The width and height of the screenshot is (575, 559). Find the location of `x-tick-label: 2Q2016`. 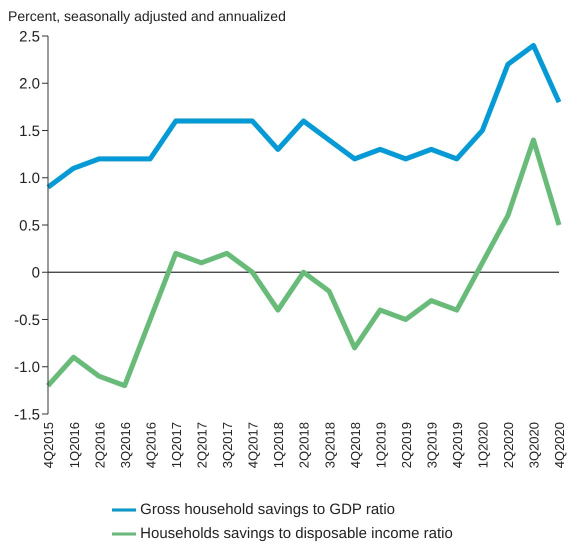

x-tick-label: 2Q2016 is located at coordinates (100, 445).